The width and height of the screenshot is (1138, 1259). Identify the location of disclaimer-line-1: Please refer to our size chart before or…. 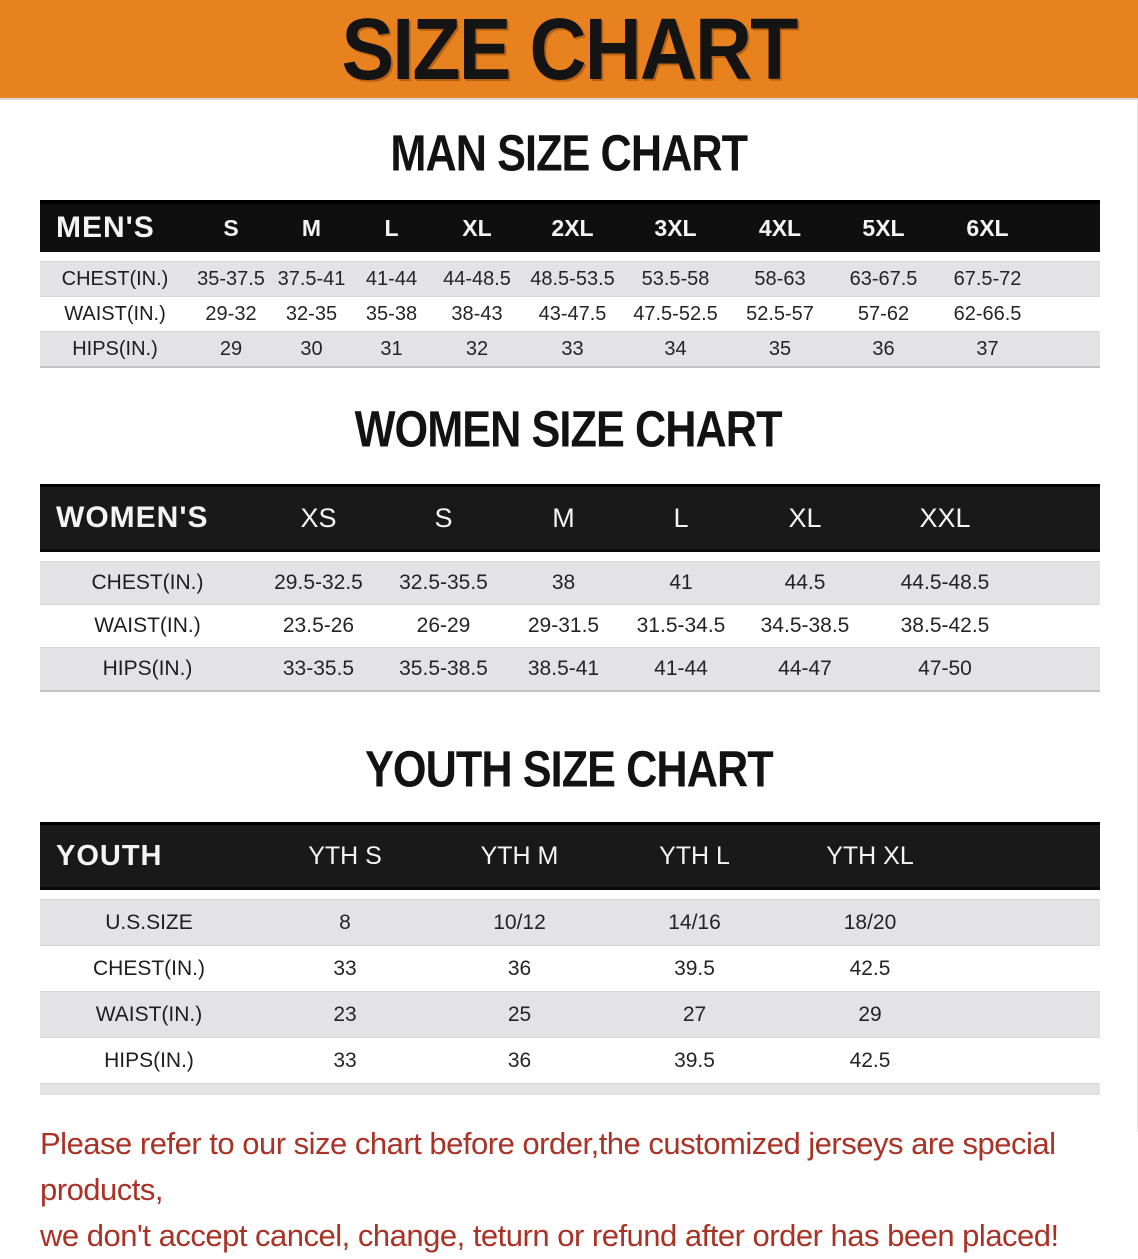
(548, 1166).